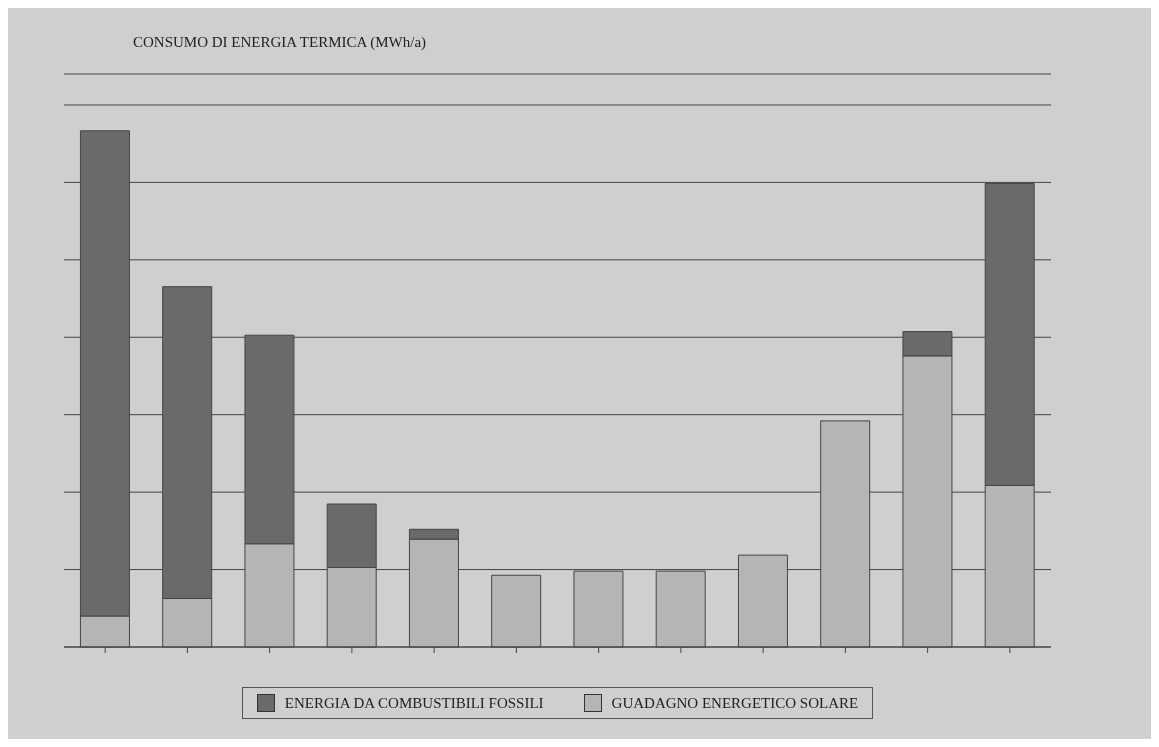 The width and height of the screenshot is (1159, 747). I want to click on legend-label: GUADAGNO ENERGETICO SOLARE, so click(734, 703).